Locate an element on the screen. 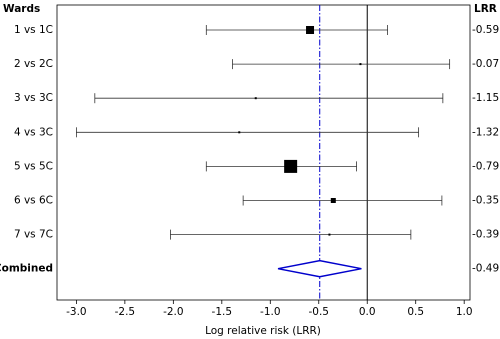 This screenshot has height=339, width=500. x-tick-label: 0.5 is located at coordinates (415, 312).